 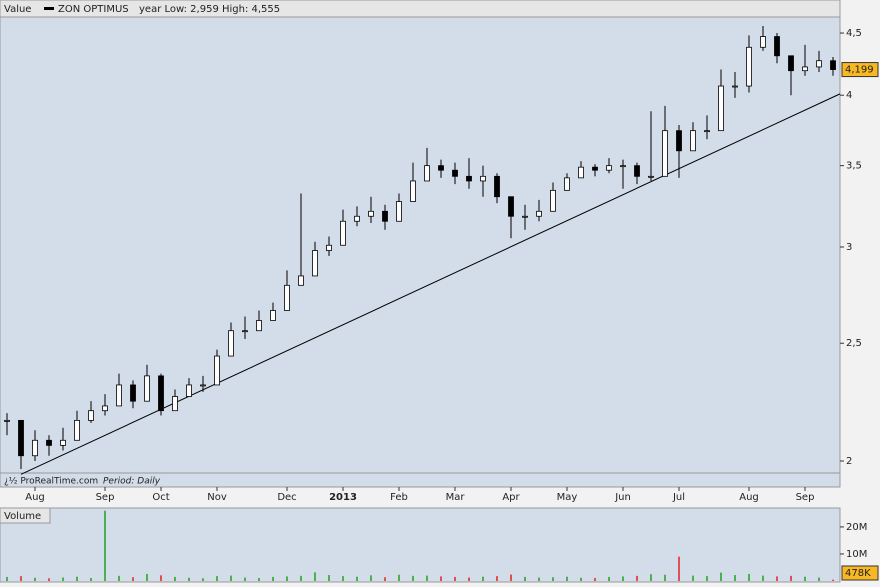 I want to click on y-tick-label: 3,5, so click(x=854, y=166).